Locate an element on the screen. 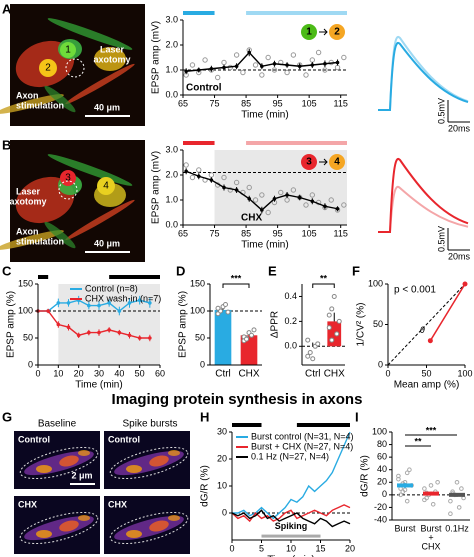  identity-line is located at coordinates (426, 324).